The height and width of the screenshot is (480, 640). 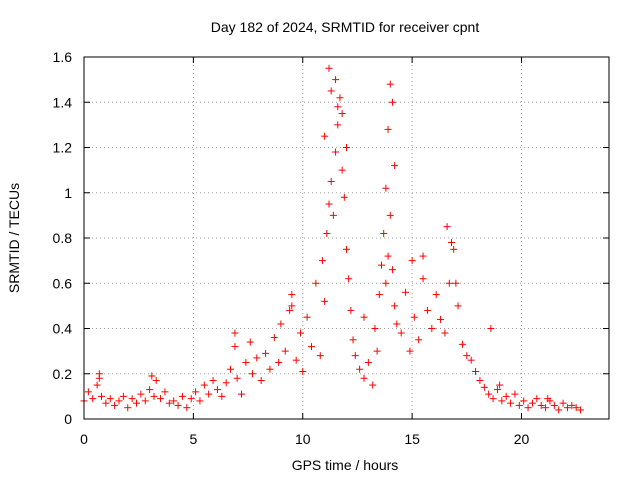 What do you see at coordinates (303, 439) in the screenshot?
I see `x-tick-label: 10` at bounding box center [303, 439].